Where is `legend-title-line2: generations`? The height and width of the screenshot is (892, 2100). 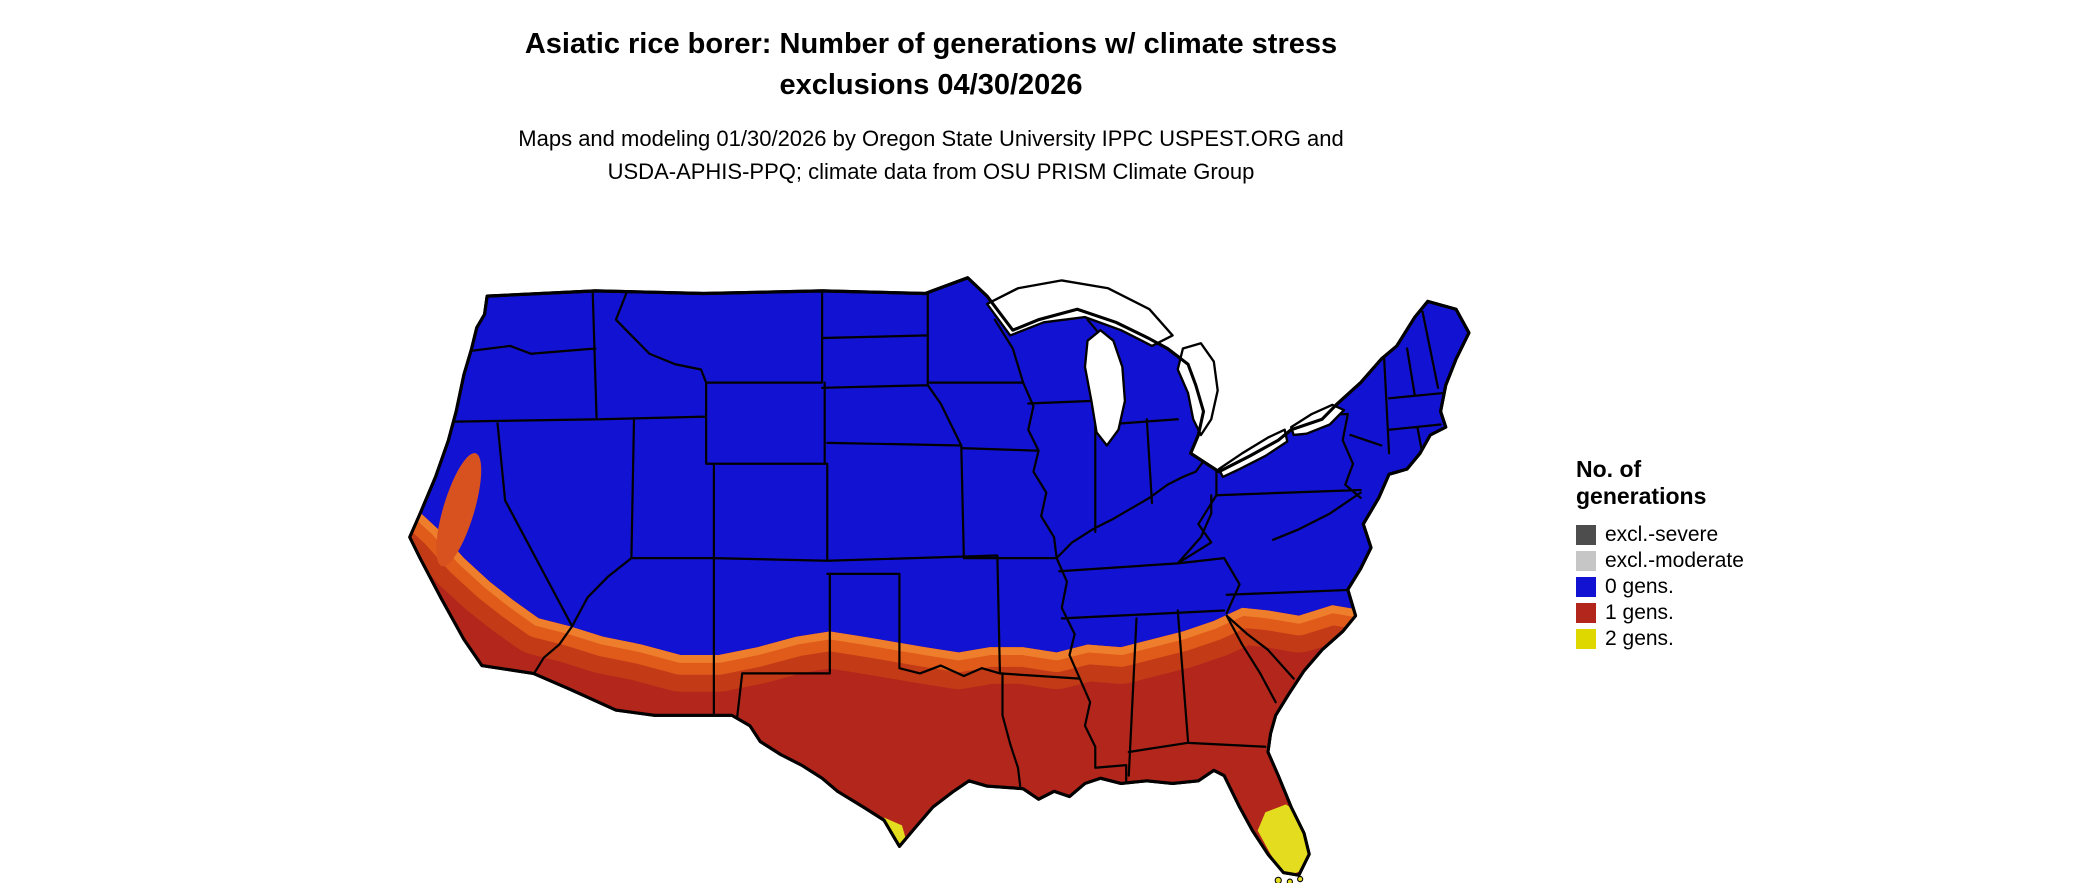 legend-title-line2: generations is located at coordinates (1641, 496).